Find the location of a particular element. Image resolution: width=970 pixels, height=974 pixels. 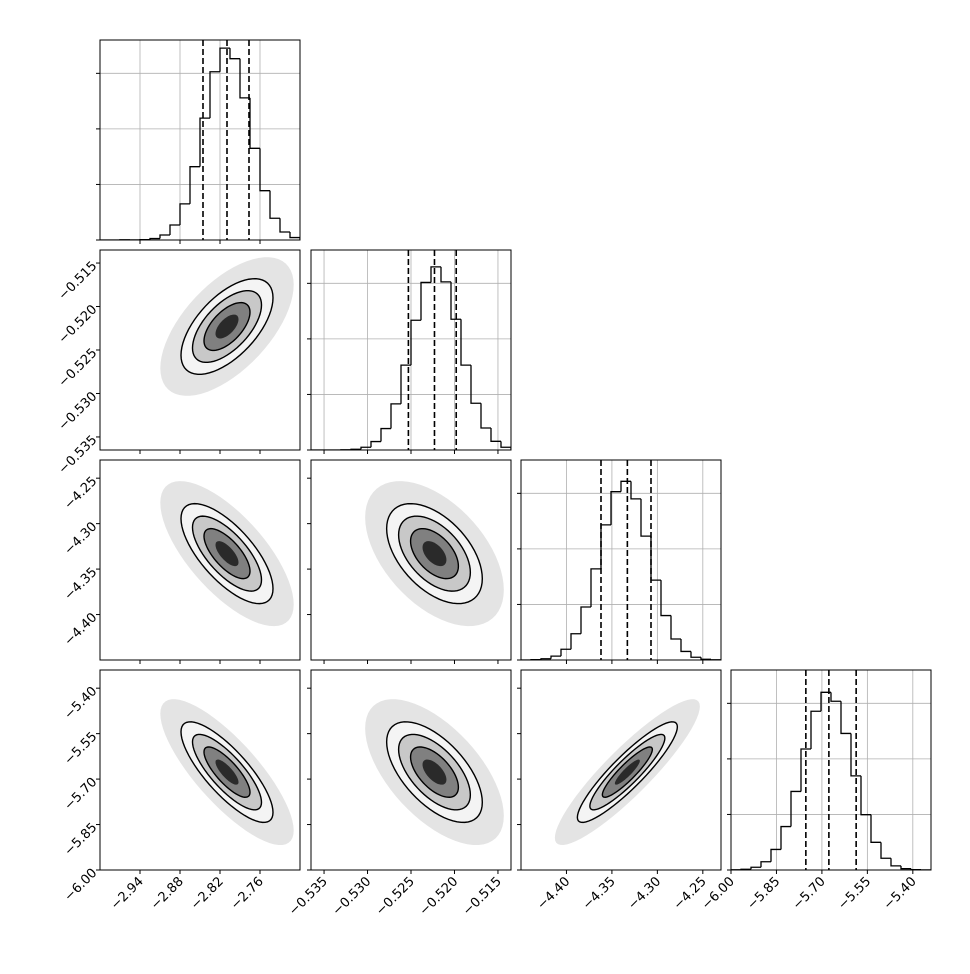

y-tick-label: −5.55 is located at coordinates (81, 748).